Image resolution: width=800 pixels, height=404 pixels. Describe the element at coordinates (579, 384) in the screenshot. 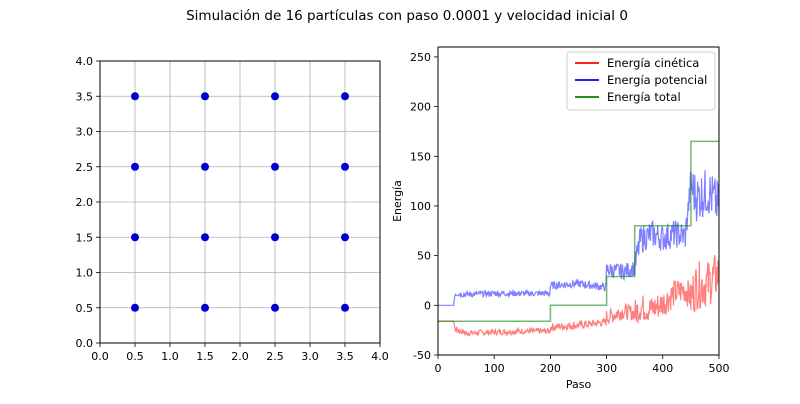

I see `x-axis-label: Paso` at that location.